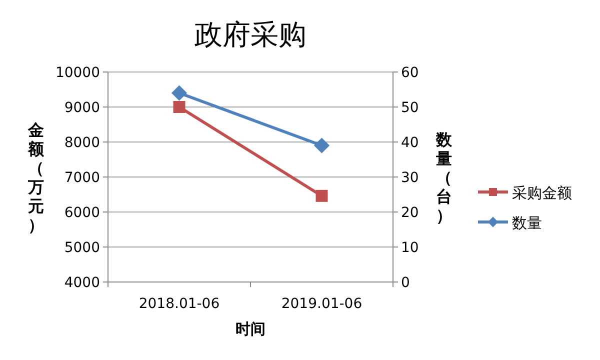  What do you see at coordinates (527, 223) in the screenshot?
I see `legend-label: 数量` at bounding box center [527, 223].